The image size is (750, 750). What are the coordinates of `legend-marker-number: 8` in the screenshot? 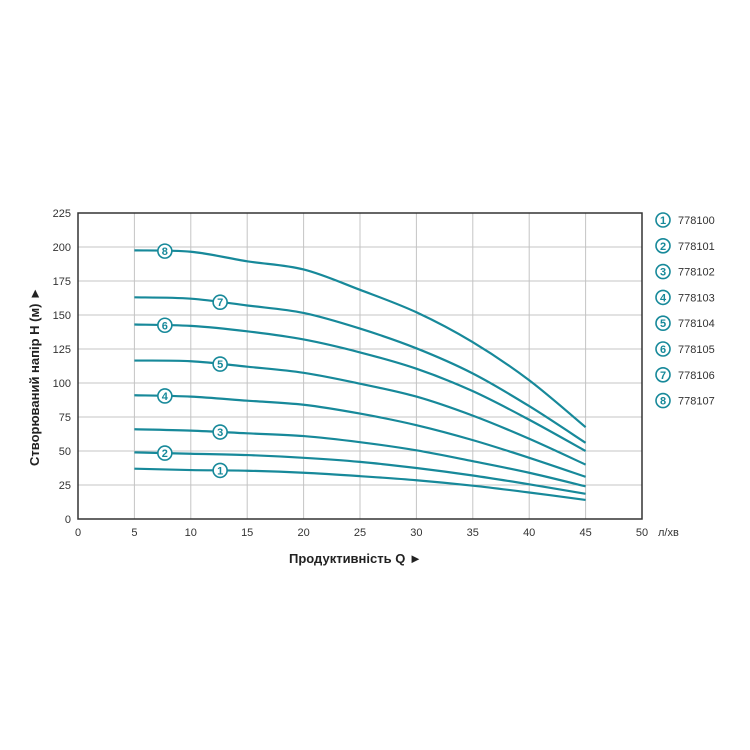 It's located at (663, 402).